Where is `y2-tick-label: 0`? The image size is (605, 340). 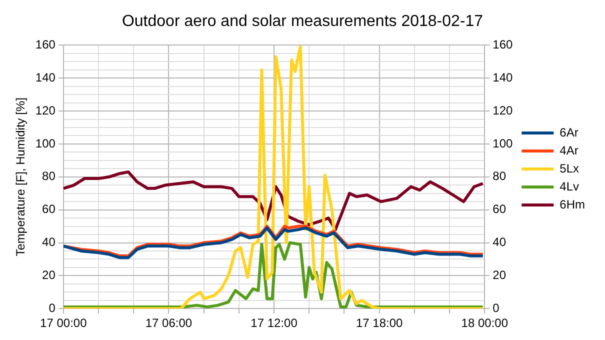
y2-tick-label: 0 is located at coordinates (496, 307).